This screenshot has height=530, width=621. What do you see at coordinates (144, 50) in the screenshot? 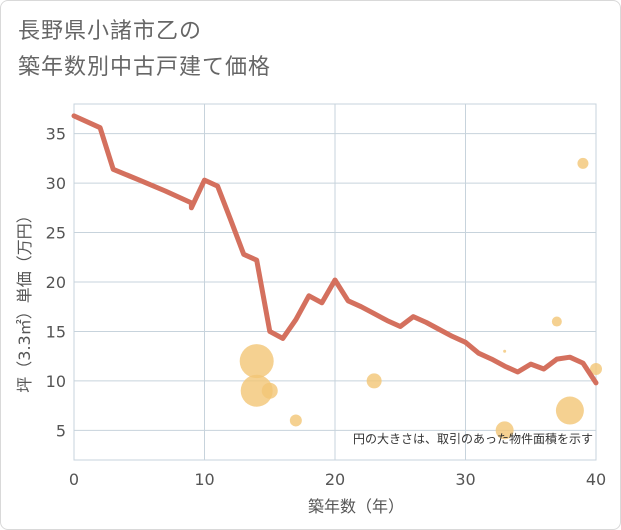
I see `chart-title: 長野県小諸市乙の 築年数別中古戸建て価格` at bounding box center [144, 50].